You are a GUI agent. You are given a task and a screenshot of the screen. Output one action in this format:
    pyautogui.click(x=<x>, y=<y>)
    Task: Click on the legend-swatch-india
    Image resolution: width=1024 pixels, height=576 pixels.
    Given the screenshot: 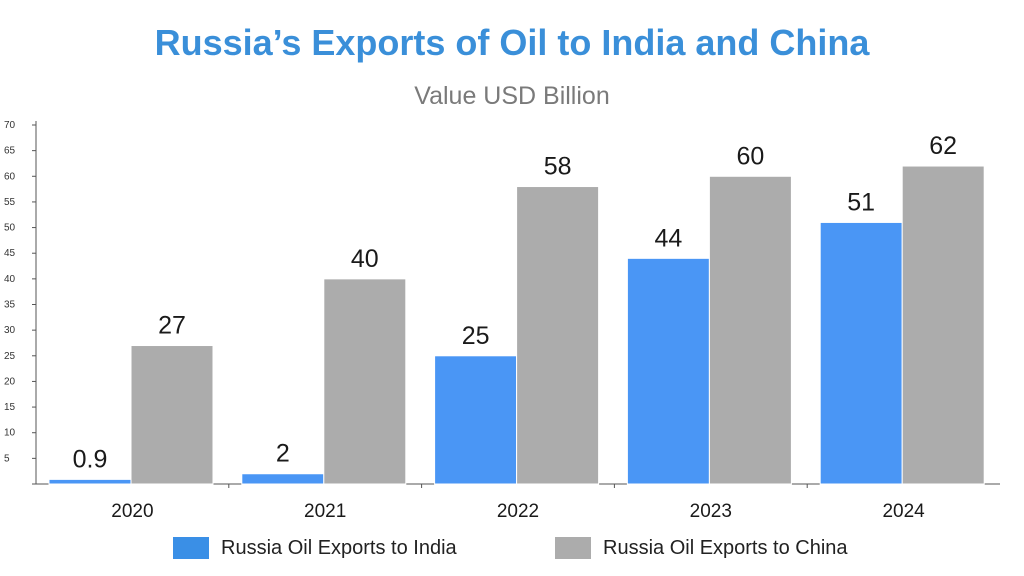 What is the action you would take?
    pyautogui.click(x=191, y=548)
    